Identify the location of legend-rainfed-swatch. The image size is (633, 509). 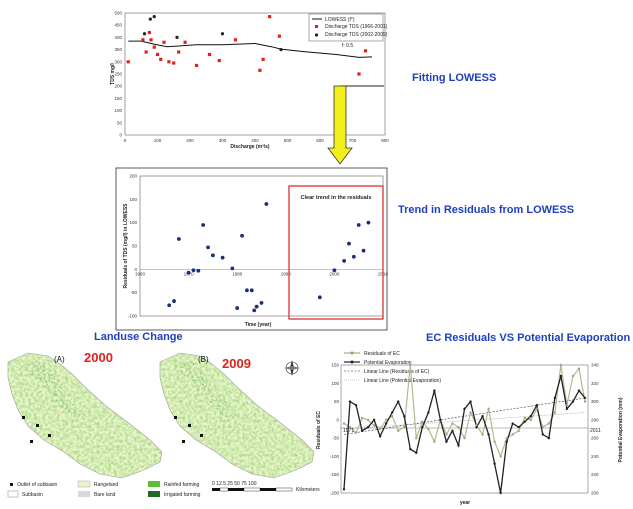
(154, 484).